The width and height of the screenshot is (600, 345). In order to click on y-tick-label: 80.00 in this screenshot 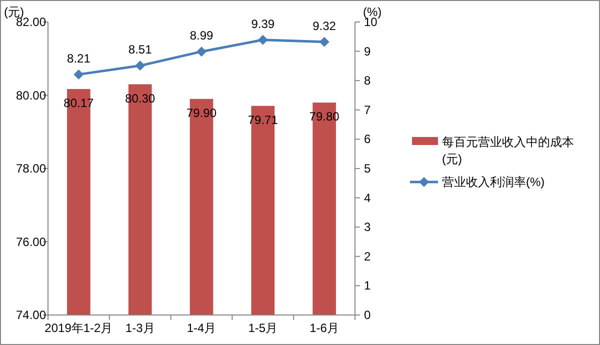, I will do `click(31, 95)`.